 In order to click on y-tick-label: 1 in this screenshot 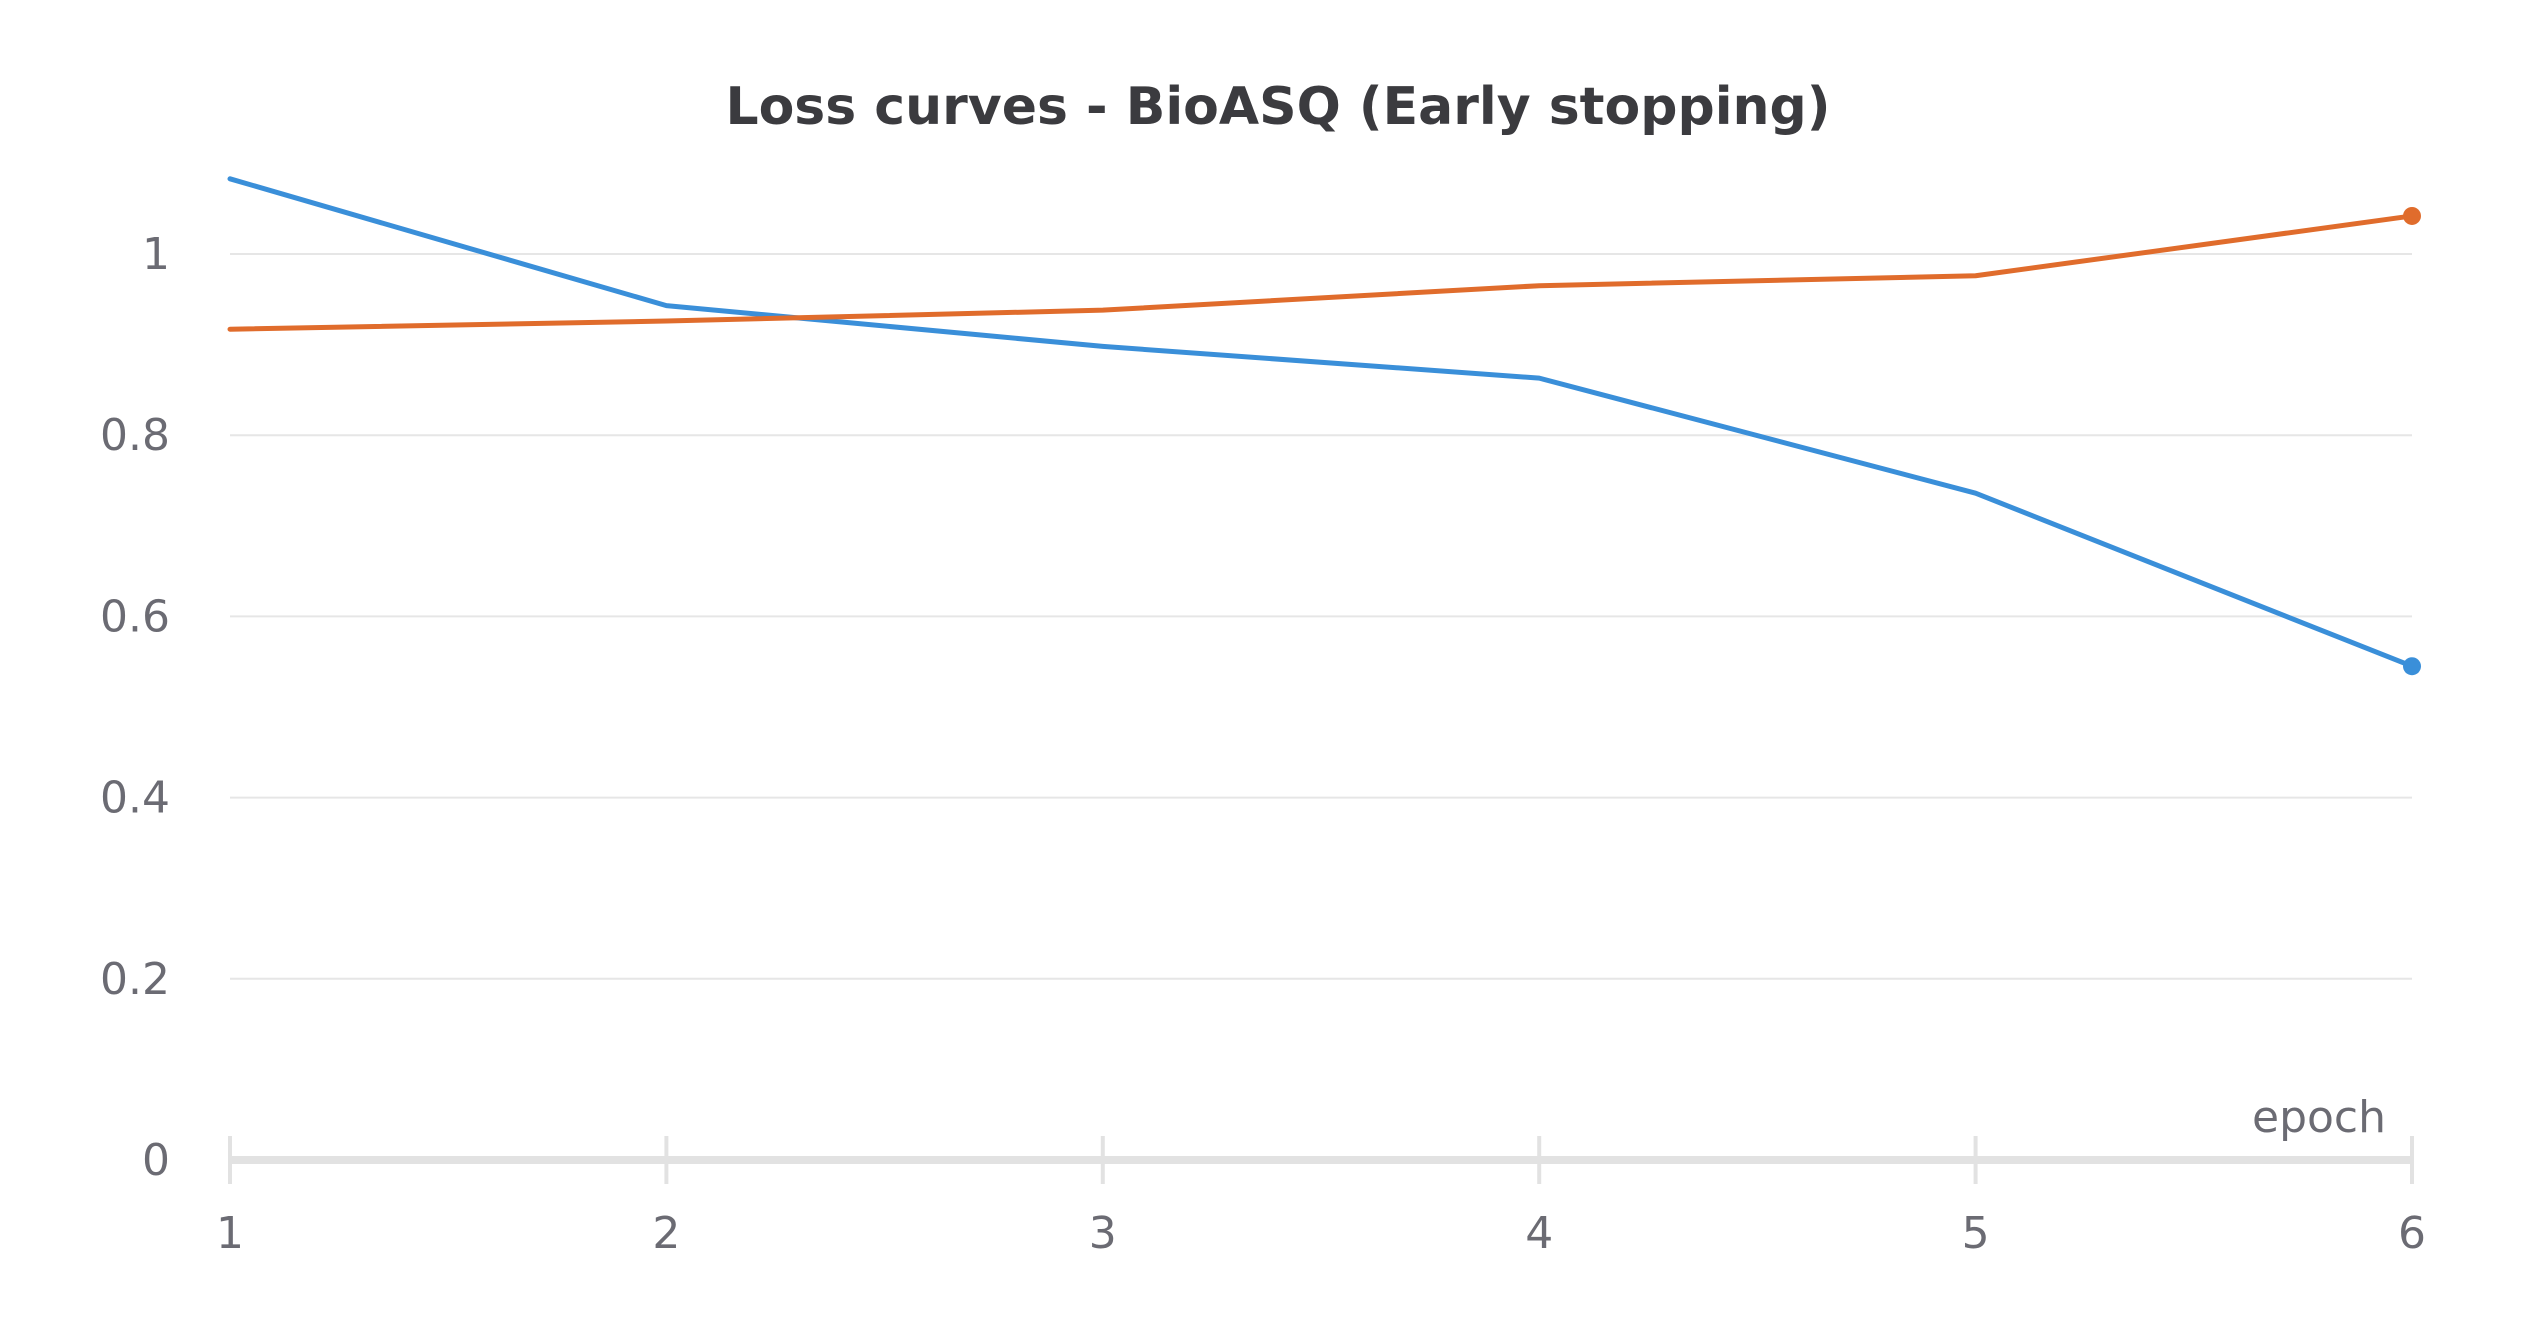, I will do `click(156, 254)`.